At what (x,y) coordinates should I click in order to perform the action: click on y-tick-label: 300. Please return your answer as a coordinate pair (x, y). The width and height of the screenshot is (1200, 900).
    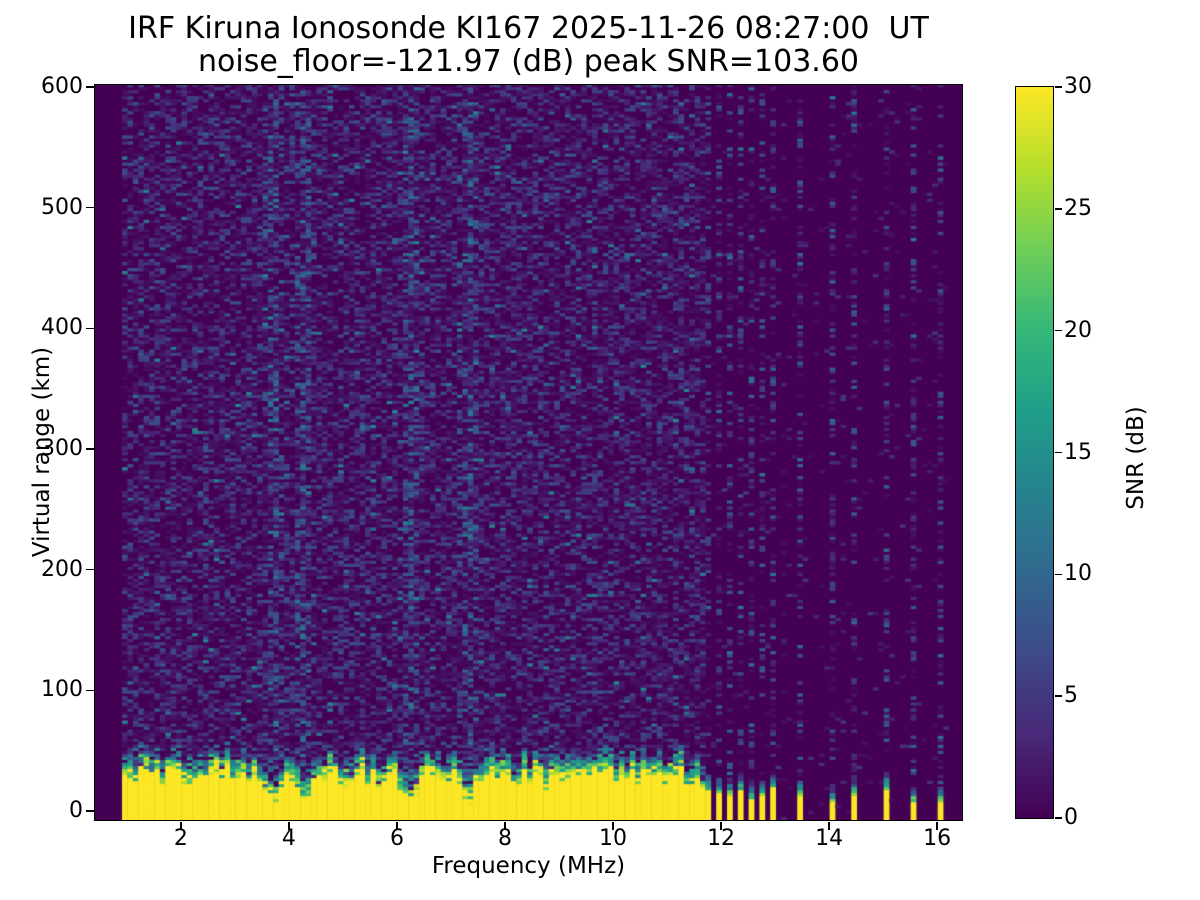
    Looking at the image, I should click on (62, 448).